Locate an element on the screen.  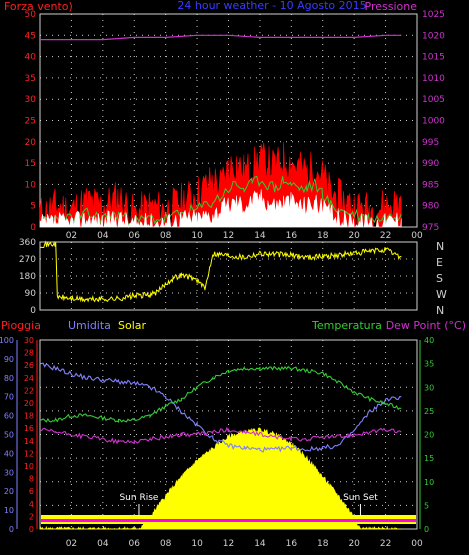
temperature-tick-label: 25 is located at coordinates (429, 411).